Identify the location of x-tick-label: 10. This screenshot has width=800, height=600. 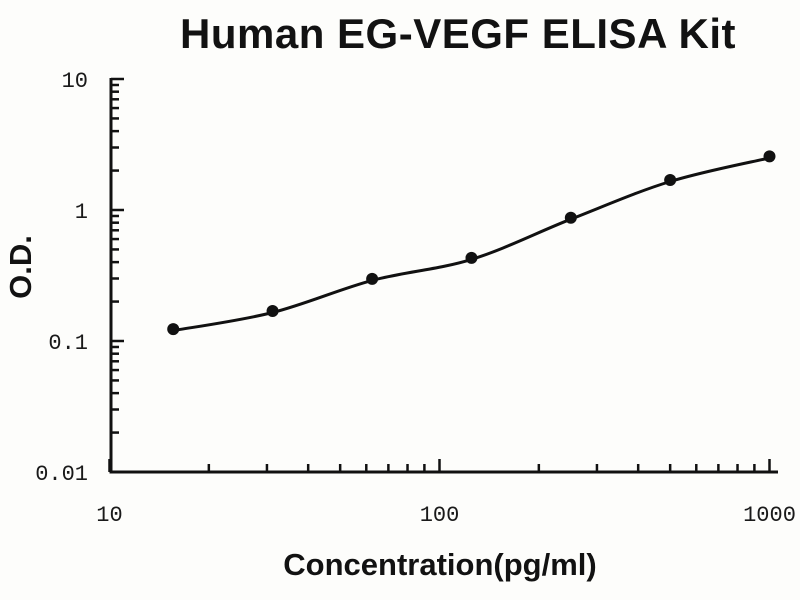
(109, 515).